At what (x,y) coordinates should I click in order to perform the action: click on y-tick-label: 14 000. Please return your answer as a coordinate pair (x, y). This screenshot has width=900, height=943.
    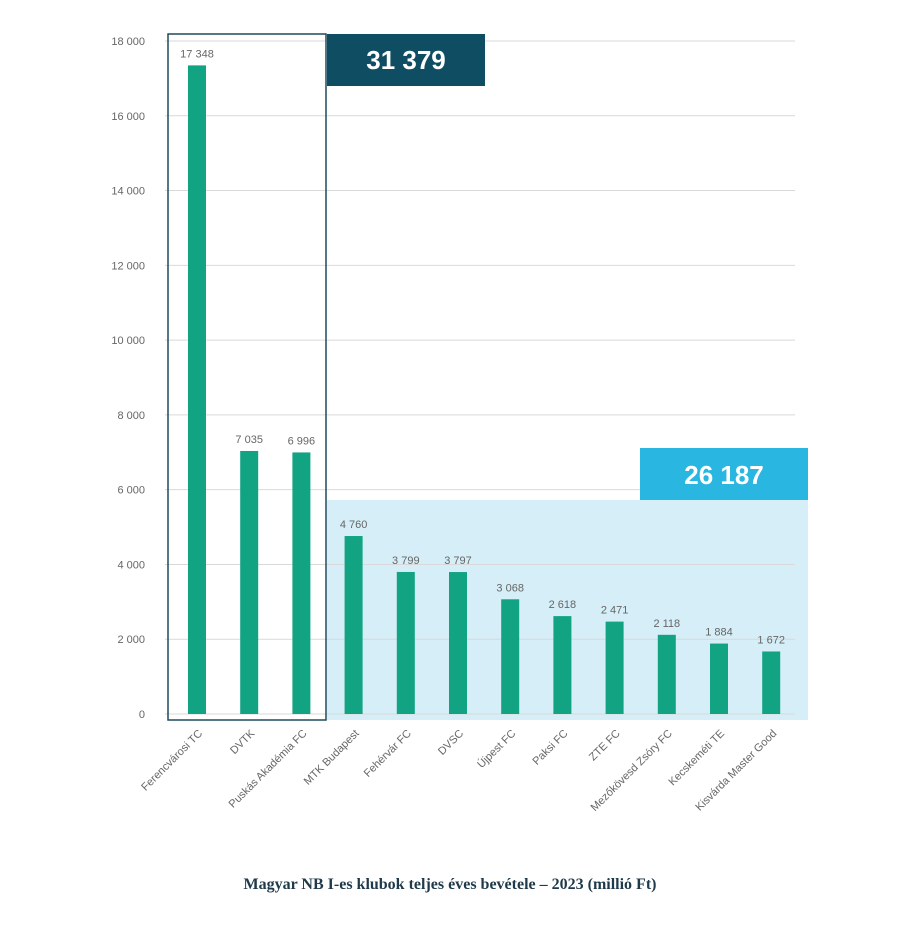
    Looking at the image, I should click on (128, 192).